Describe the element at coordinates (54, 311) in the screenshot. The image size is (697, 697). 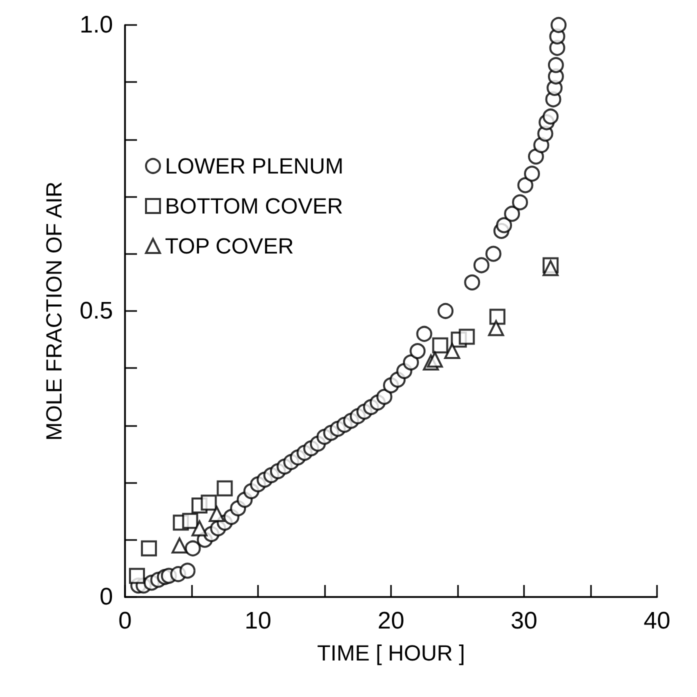
I see `y-axis-title: MOLE FRACTION OF AIR` at that location.